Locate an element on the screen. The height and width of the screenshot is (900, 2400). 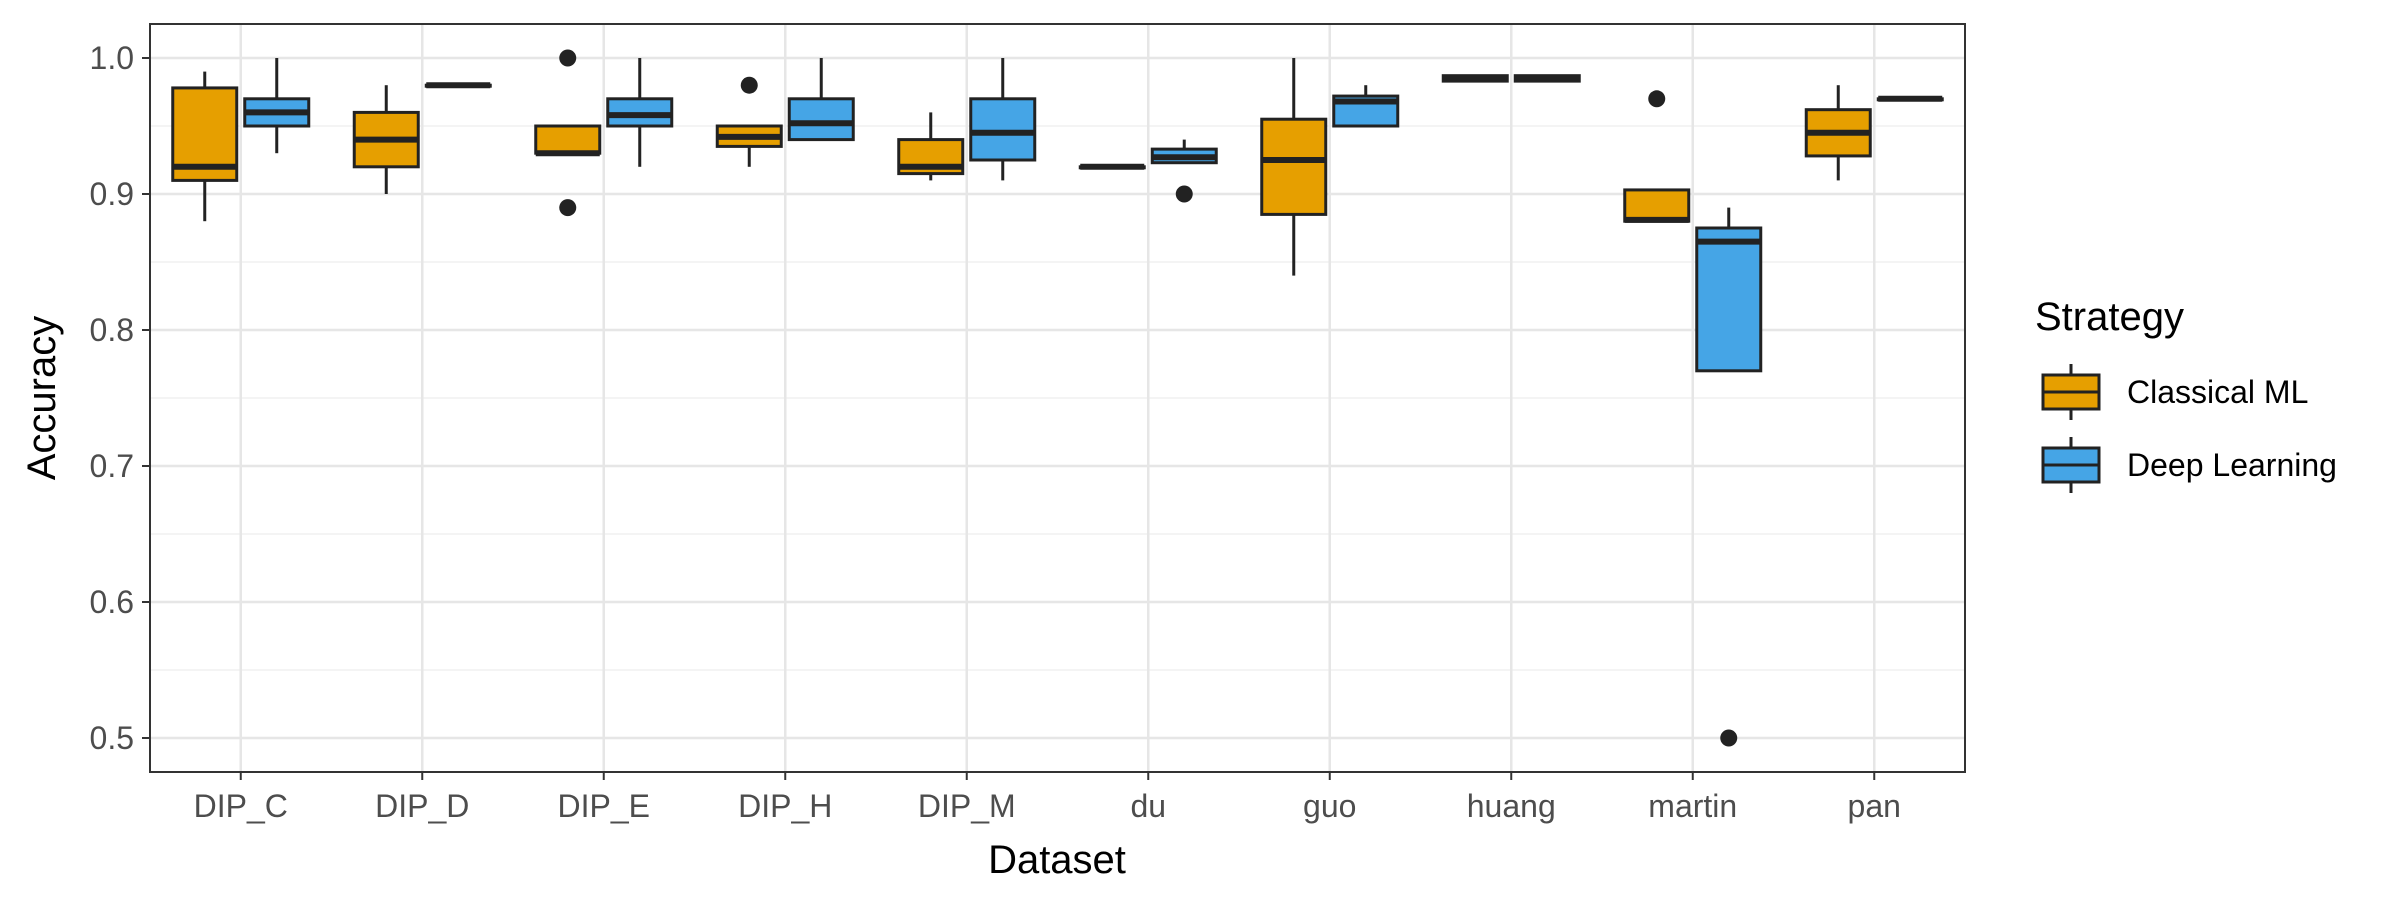
box-group-DIP_D-classical-ml is located at coordinates (386, 139).